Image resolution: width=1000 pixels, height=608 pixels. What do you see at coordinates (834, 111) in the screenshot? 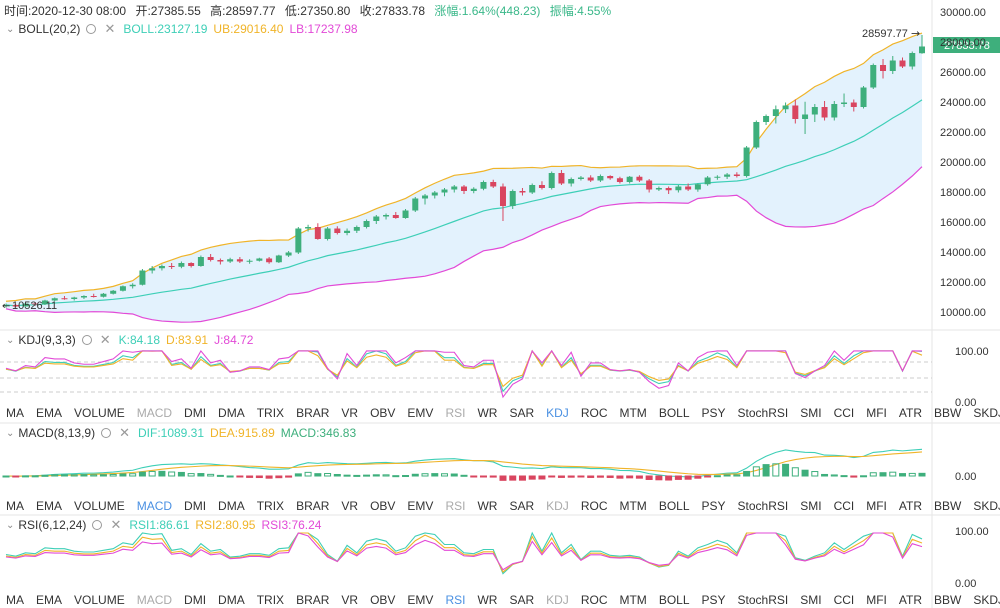
I see `candle-body` at bounding box center [834, 111].